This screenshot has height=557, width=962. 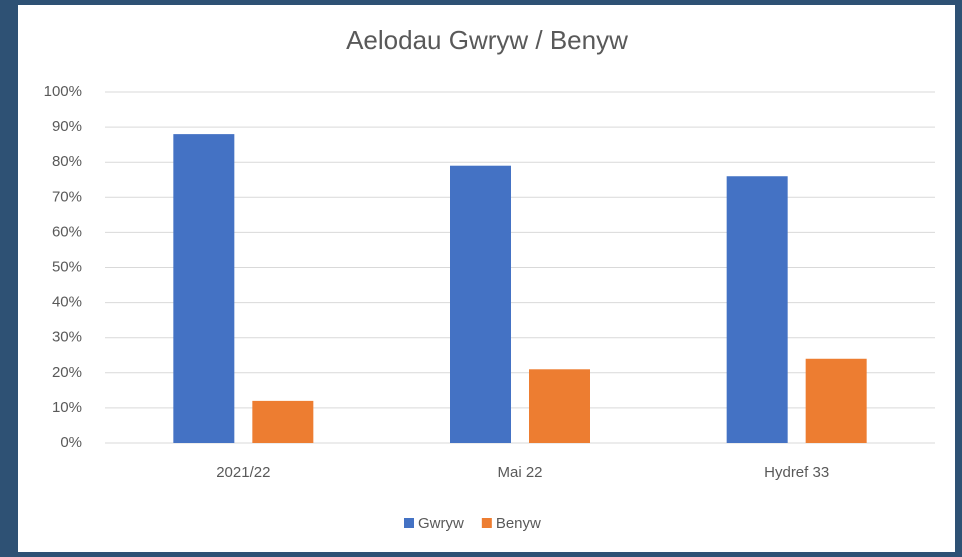 What do you see at coordinates (67, 337) in the screenshot?
I see `y-tick-label: 30%` at bounding box center [67, 337].